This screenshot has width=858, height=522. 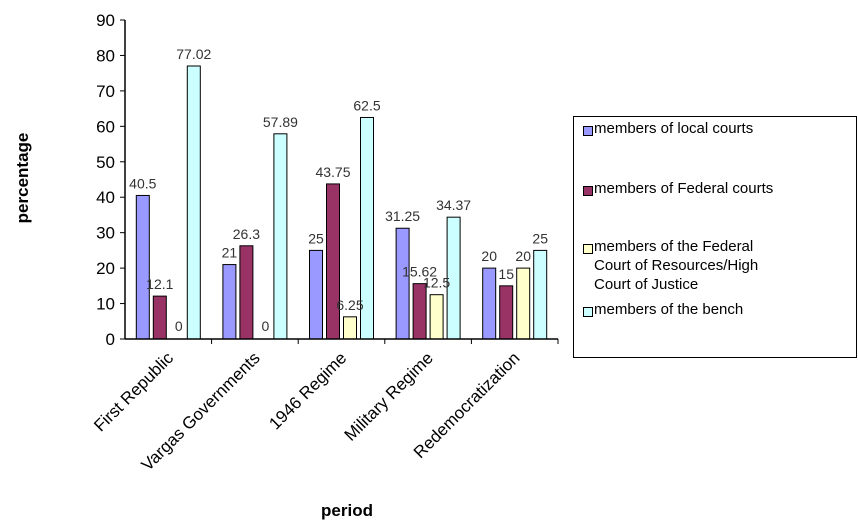 What do you see at coordinates (419, 272) in the screenshot?
I see `data-label: 15.62` at bounding box center [419, 272].